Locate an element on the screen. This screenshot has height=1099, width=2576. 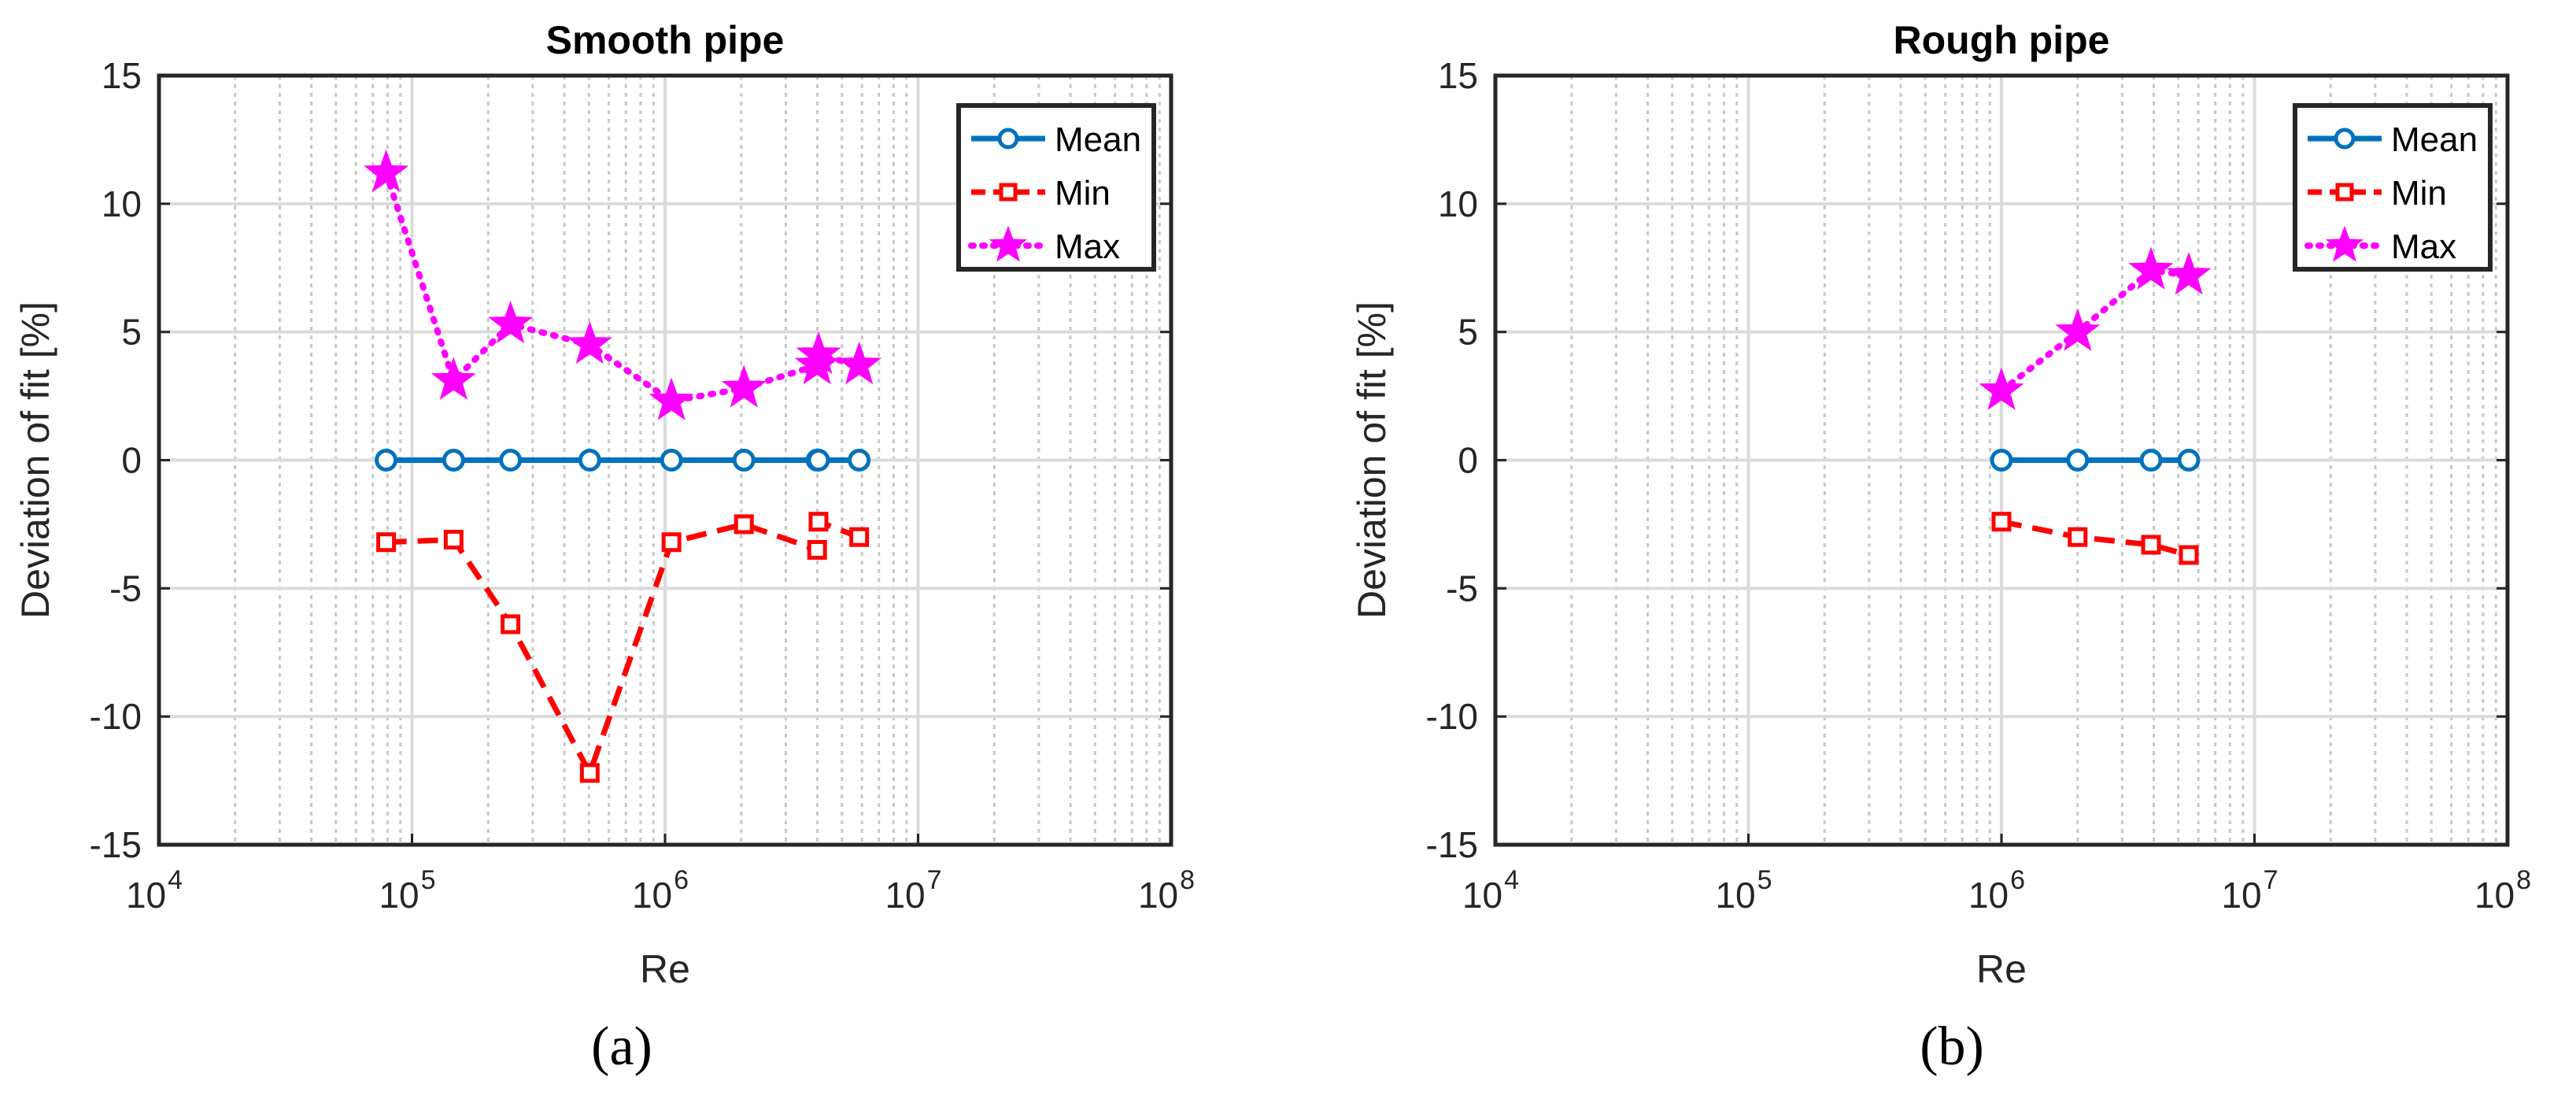
series-line-min is located at coordinates (2095, 538).